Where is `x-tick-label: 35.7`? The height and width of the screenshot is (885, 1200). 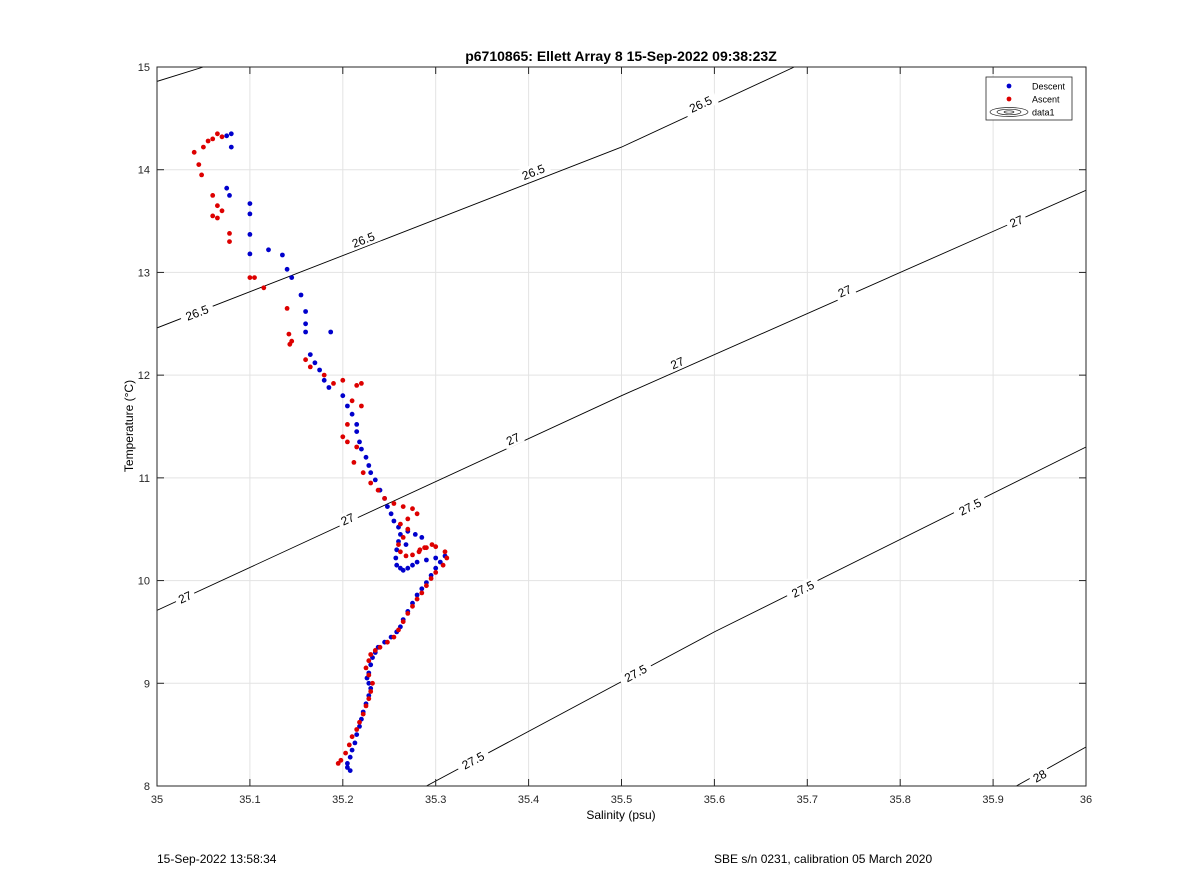
x-tick-label: 35.7 is located at coordinates (807, 800).